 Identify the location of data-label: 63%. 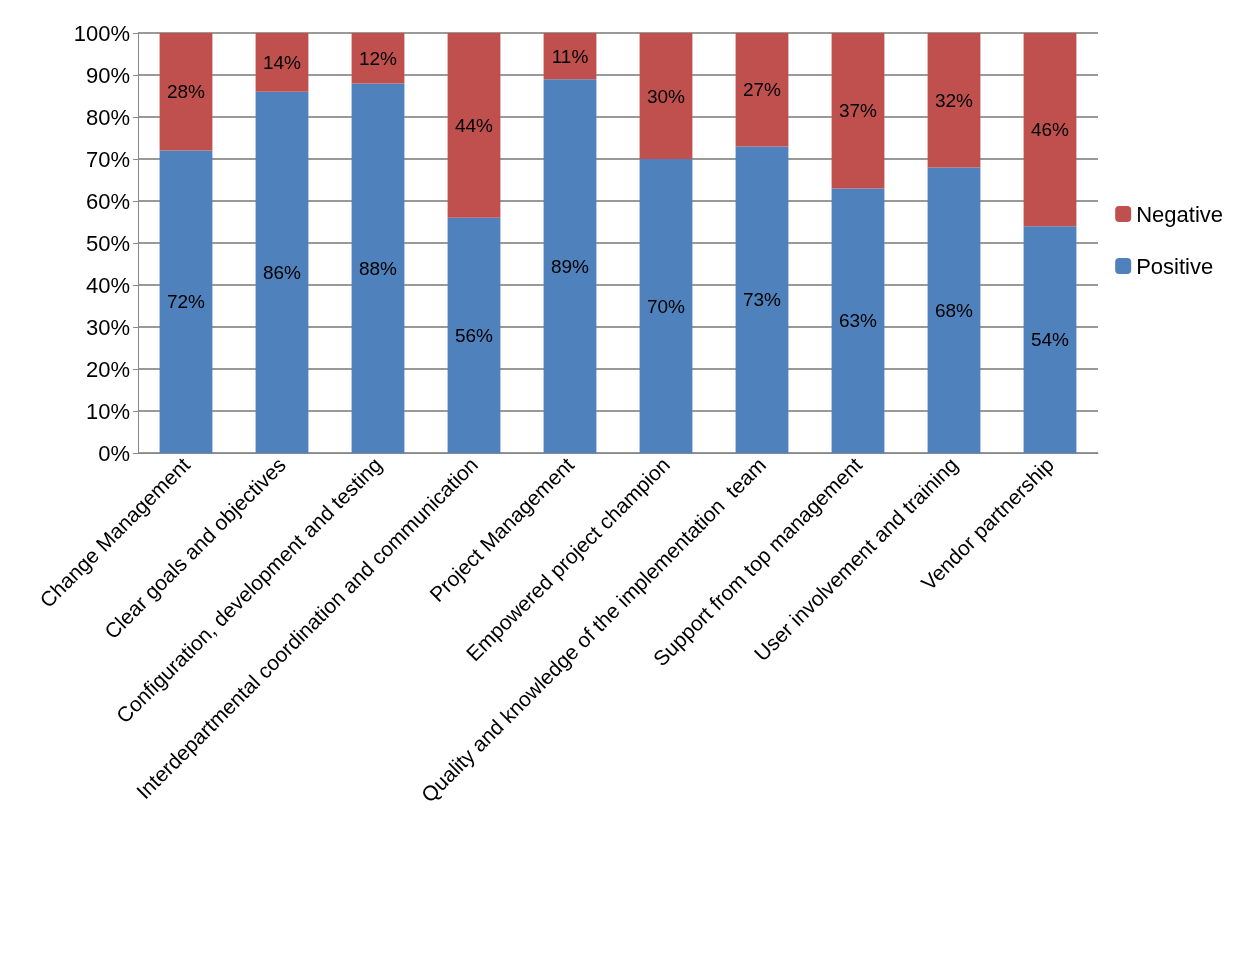
(858, 321).